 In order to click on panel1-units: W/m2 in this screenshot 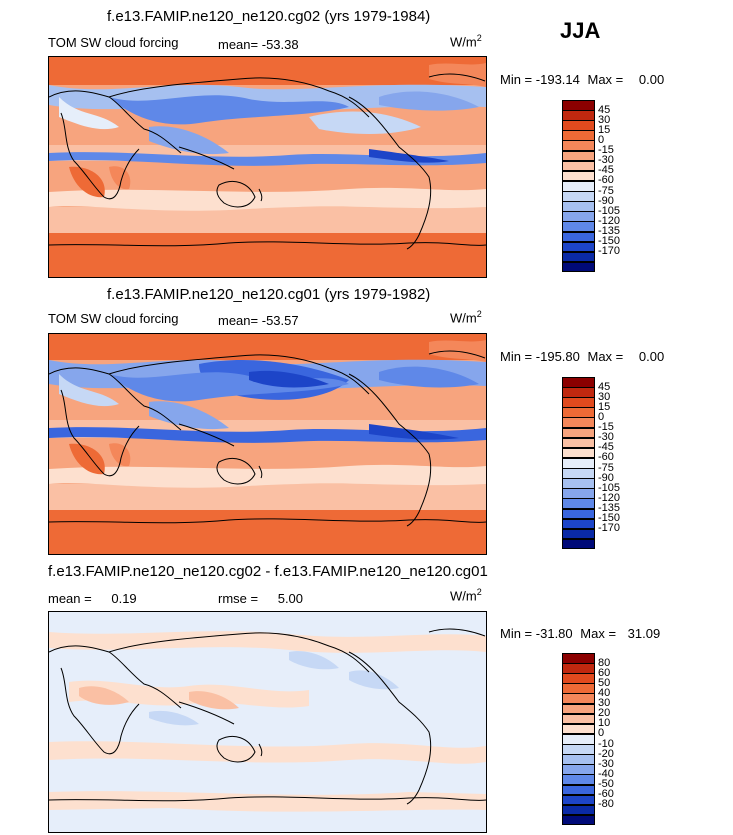, I will do `click(466, 41)`.